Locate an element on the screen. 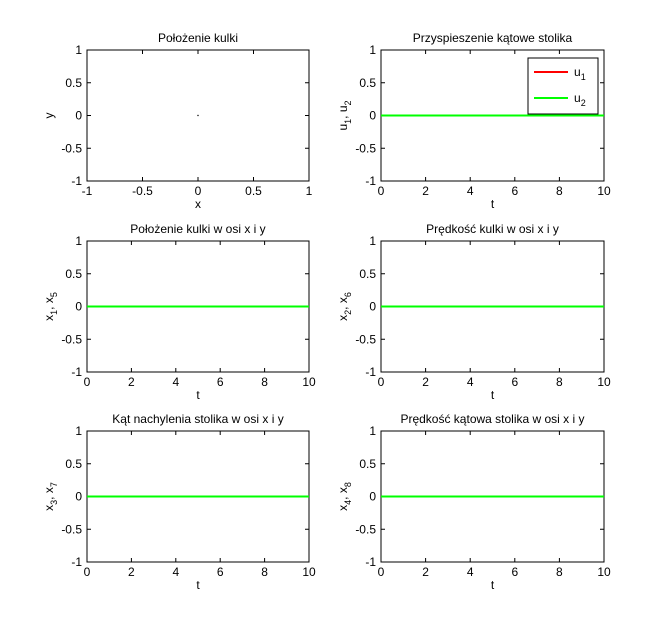  subplot-title: Prędkość kątowa stolika w osi x i y is located at coordinates (492, 419).